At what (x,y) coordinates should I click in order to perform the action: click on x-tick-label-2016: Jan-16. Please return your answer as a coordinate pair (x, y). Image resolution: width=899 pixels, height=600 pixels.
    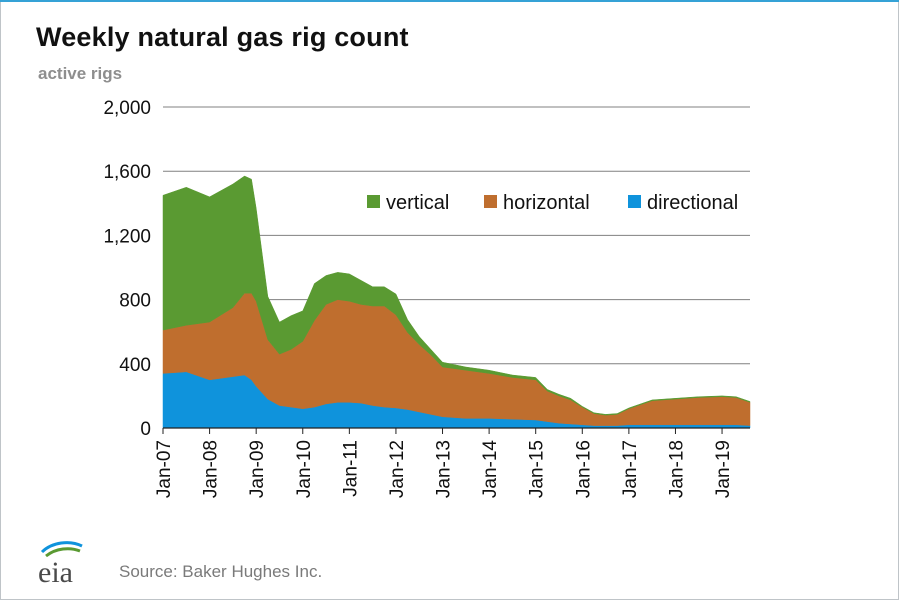
    Looking at the image, I should click on (583, 469).